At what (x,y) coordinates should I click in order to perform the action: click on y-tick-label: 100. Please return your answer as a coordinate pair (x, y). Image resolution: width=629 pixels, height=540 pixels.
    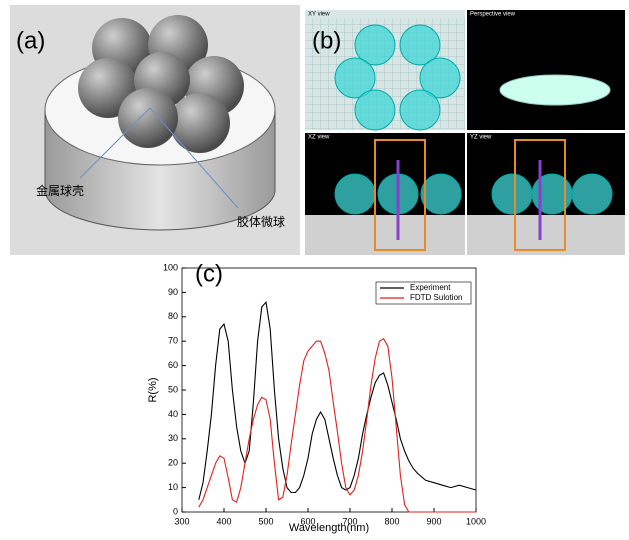
    Looking at the image, I should click on (170, 267).